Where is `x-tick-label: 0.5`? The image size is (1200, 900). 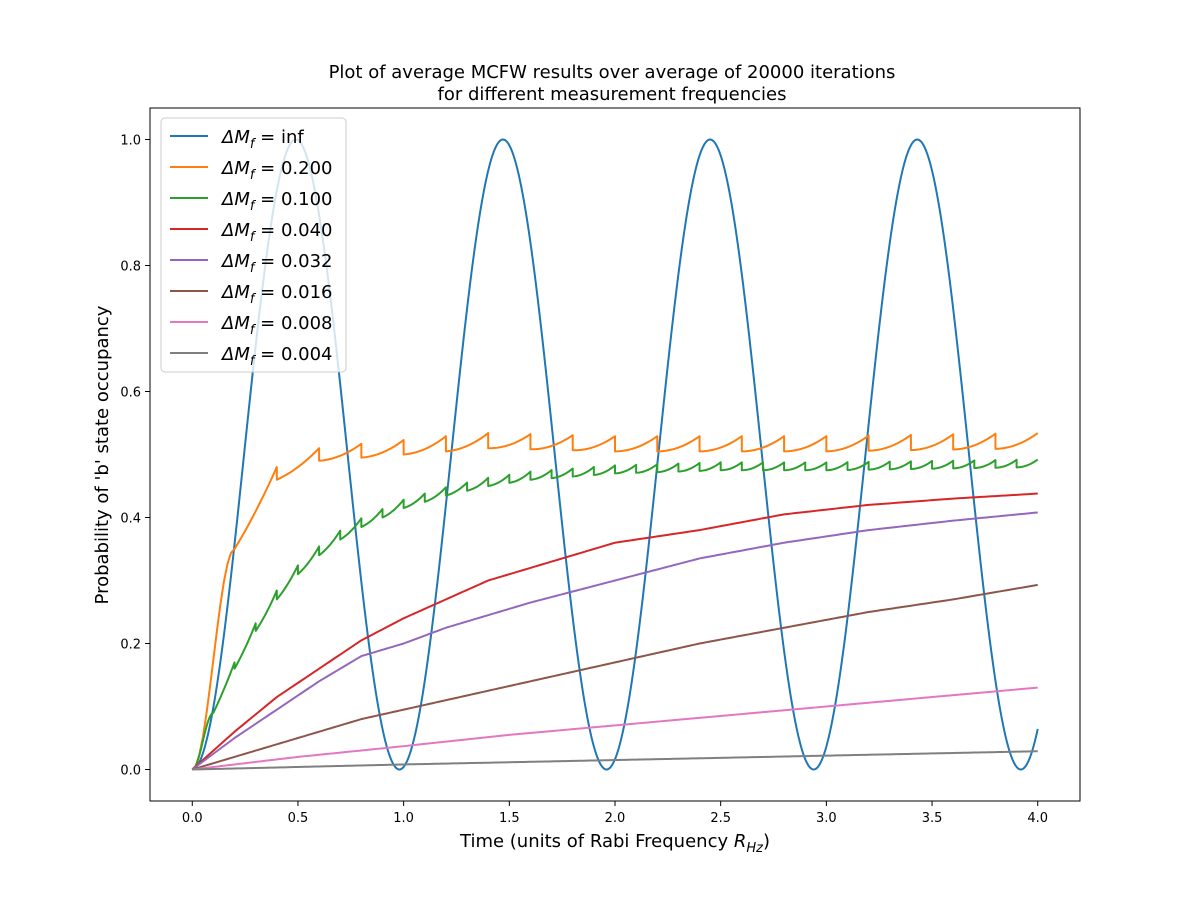 x-tick-label: 0.5 is located at coordinates (298, 818).